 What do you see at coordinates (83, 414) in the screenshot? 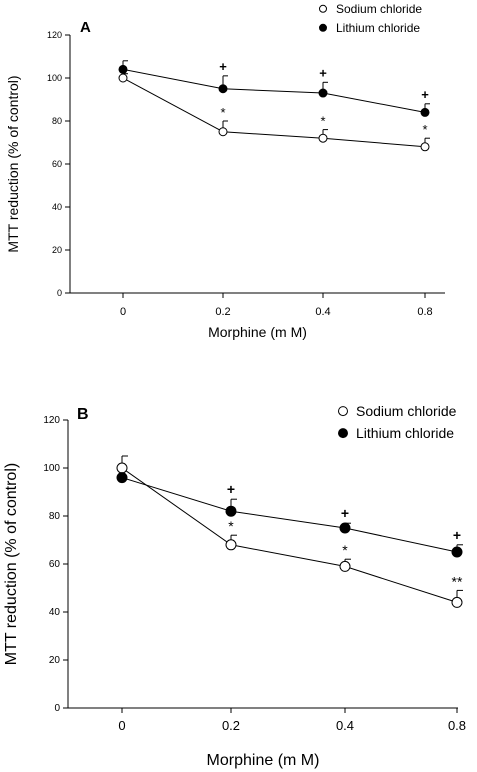
I see `panel-label: B` at bounding box center [83, 414].